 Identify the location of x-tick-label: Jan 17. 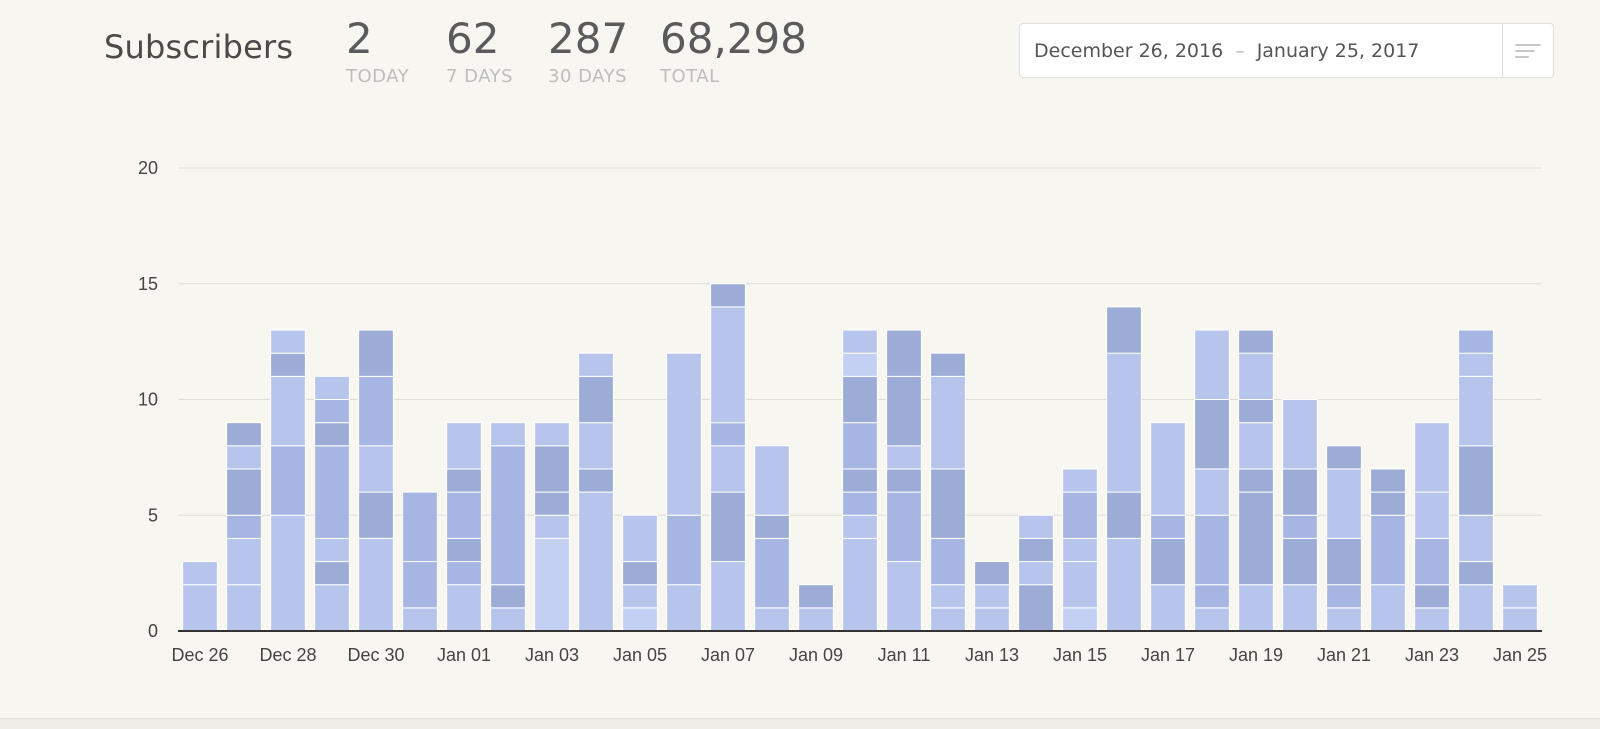
(1168, 655).